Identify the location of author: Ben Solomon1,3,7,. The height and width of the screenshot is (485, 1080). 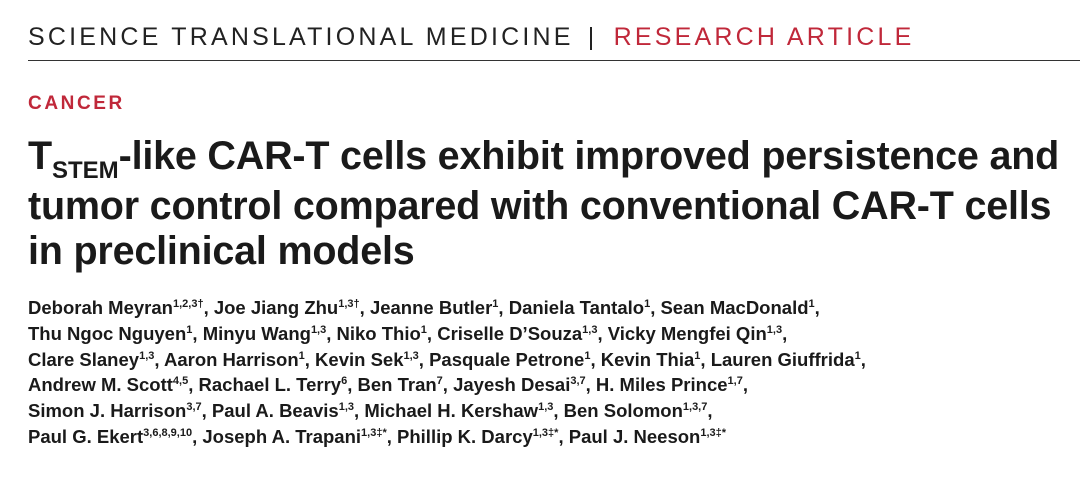
(638, 410).